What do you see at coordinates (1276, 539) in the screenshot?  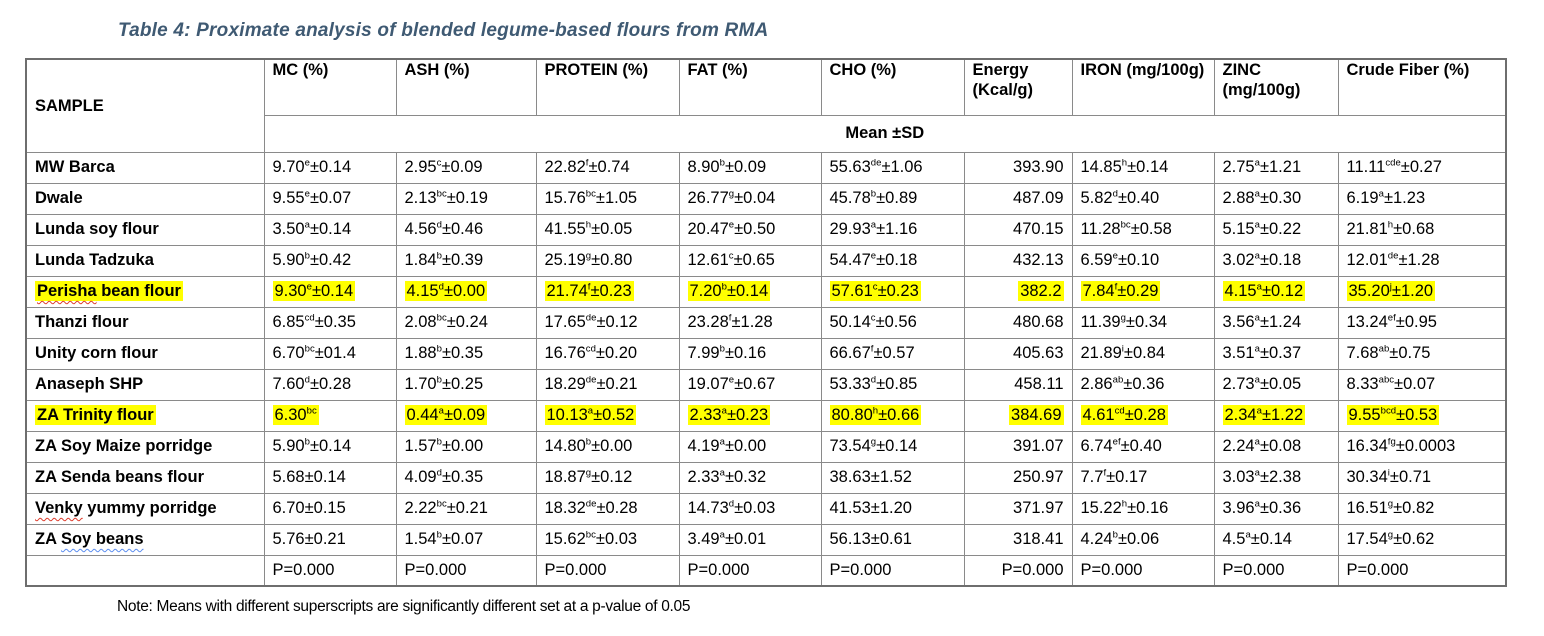 I see `table-cell: 4.5a±0.14` at bounding box center [1276, 539].